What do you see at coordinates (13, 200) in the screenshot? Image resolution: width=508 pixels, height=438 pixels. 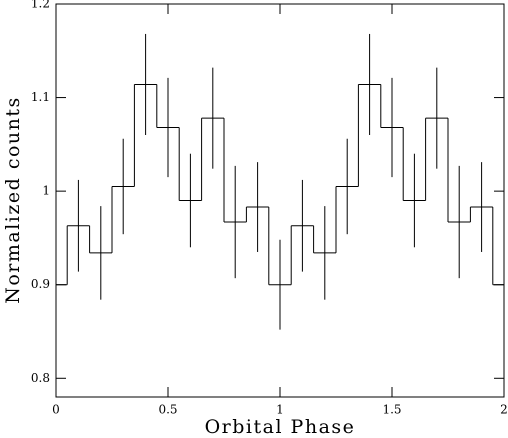 I see `y-axis-label: Normalized counts` at bounding box center [13, 200].